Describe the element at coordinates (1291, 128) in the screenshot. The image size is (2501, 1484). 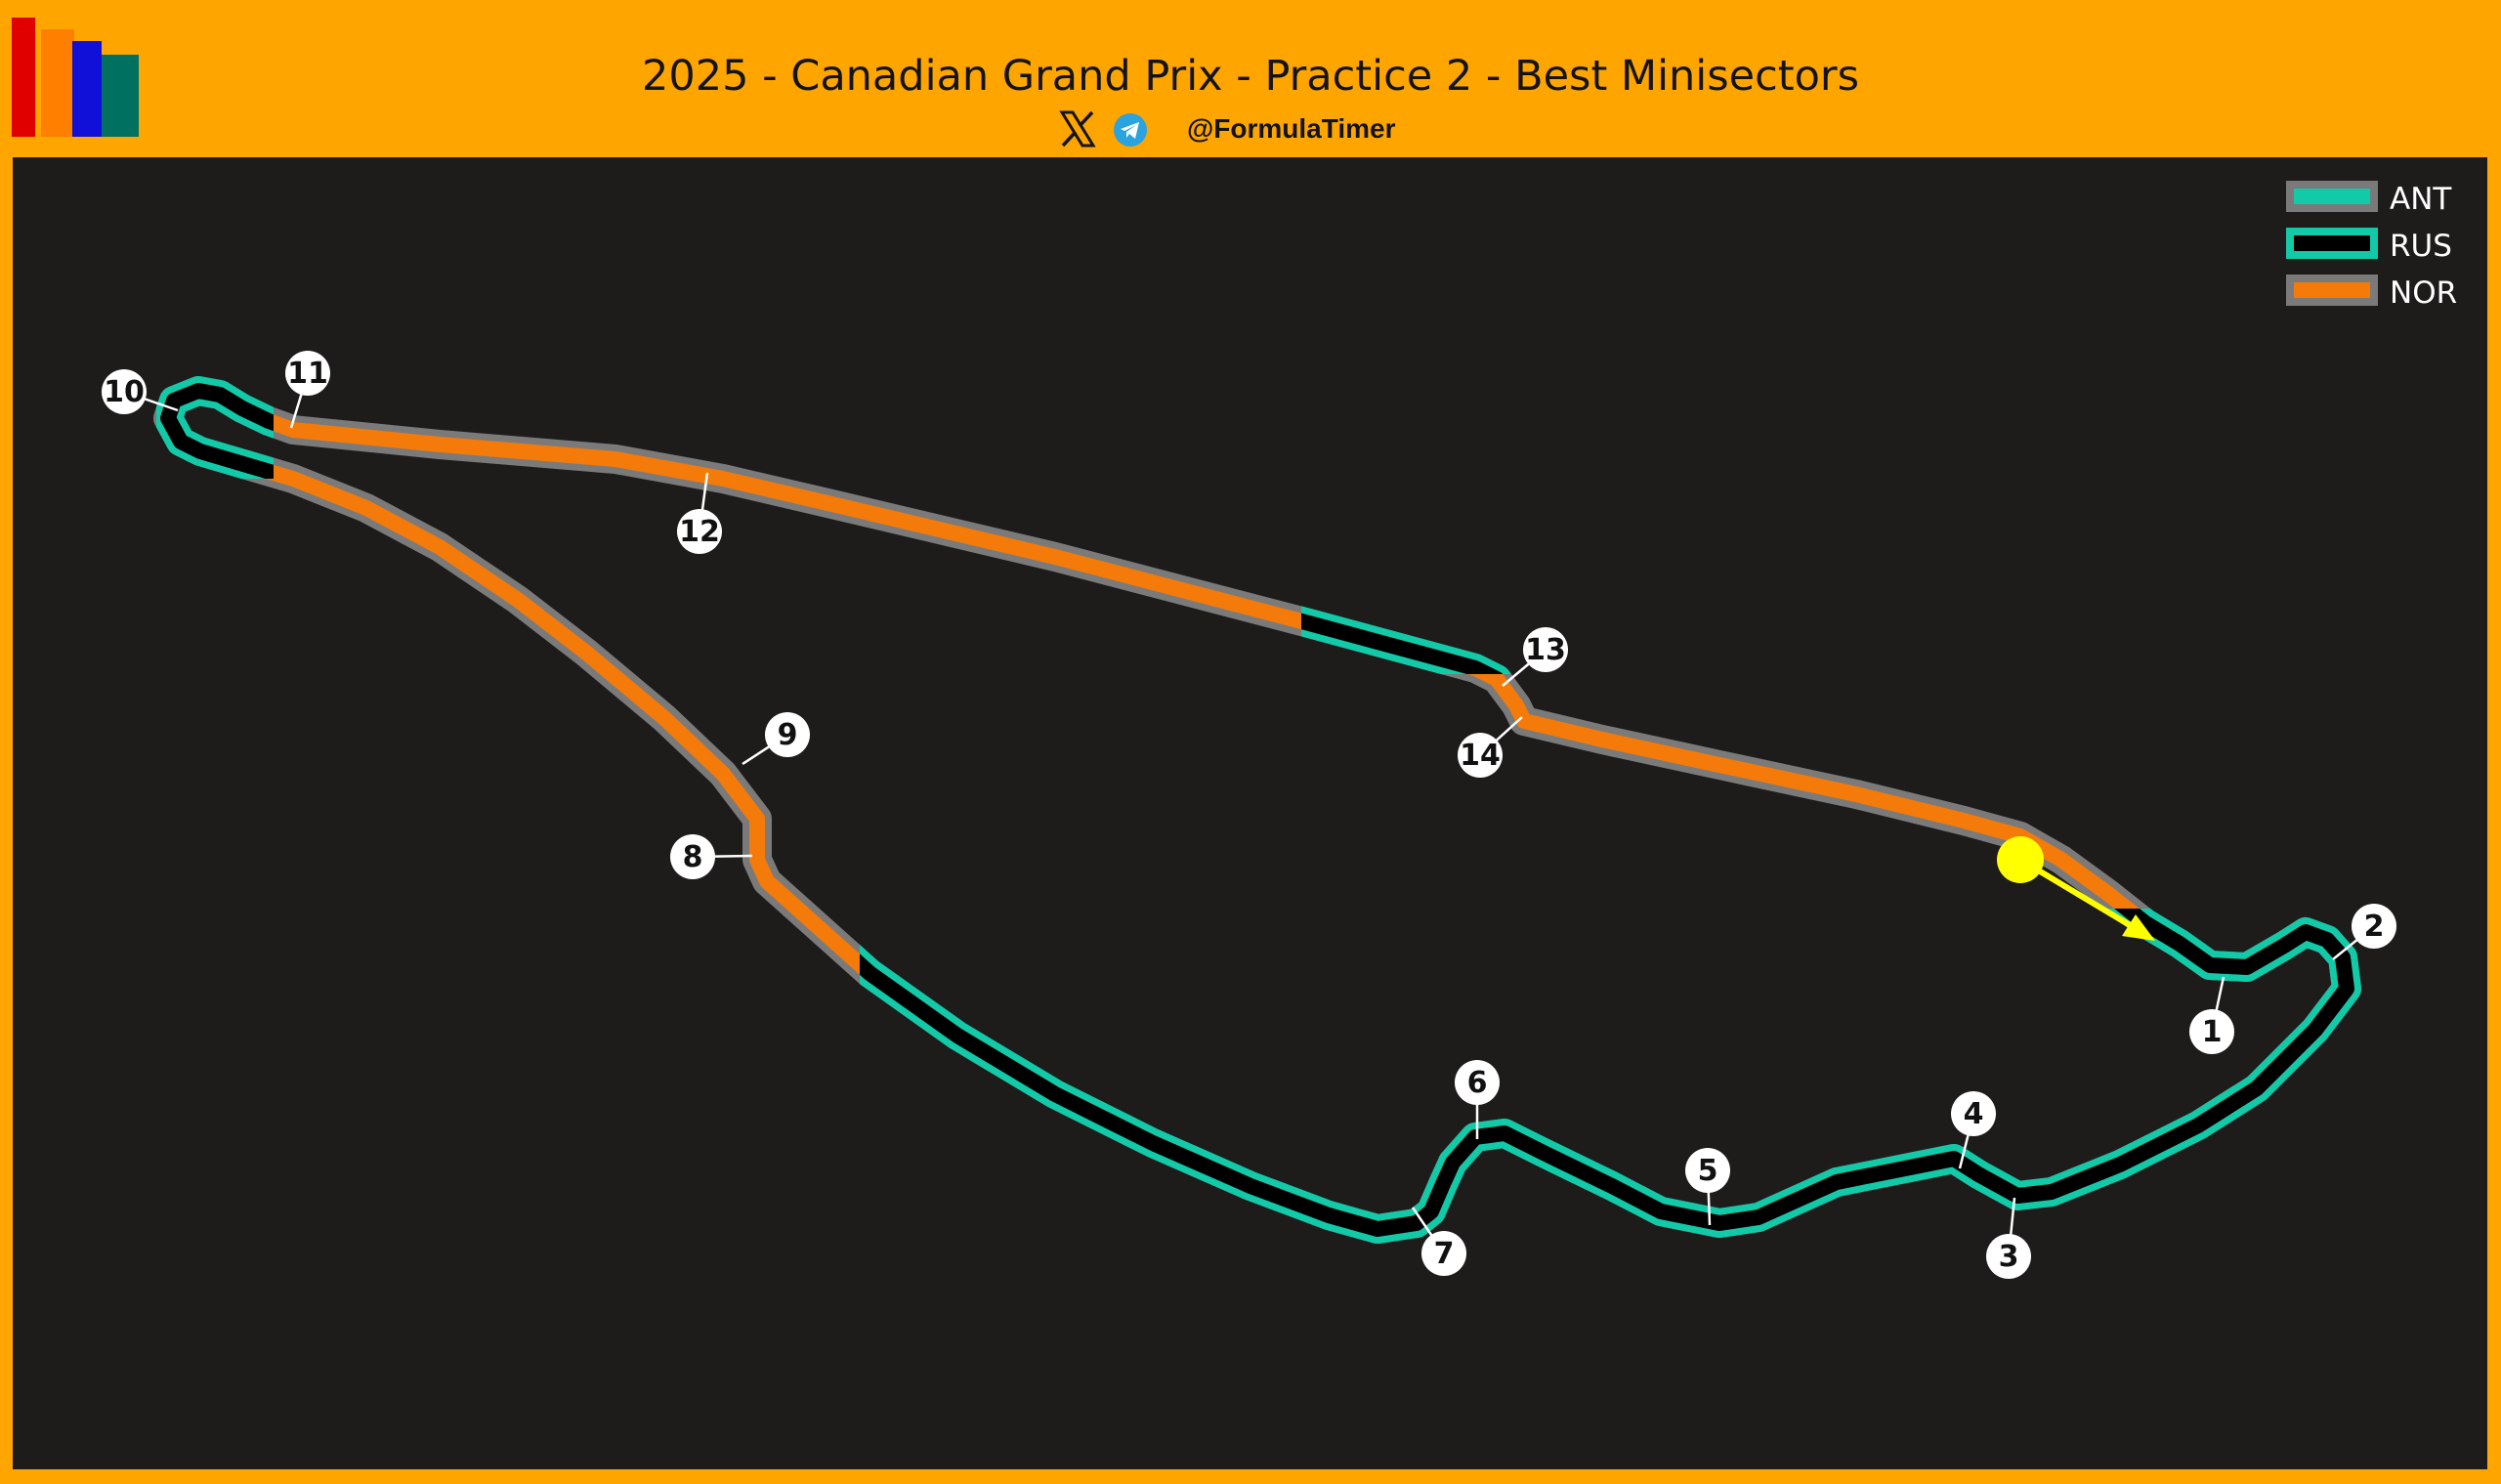
I see `social-handle: @FormulaTimer` at that location.